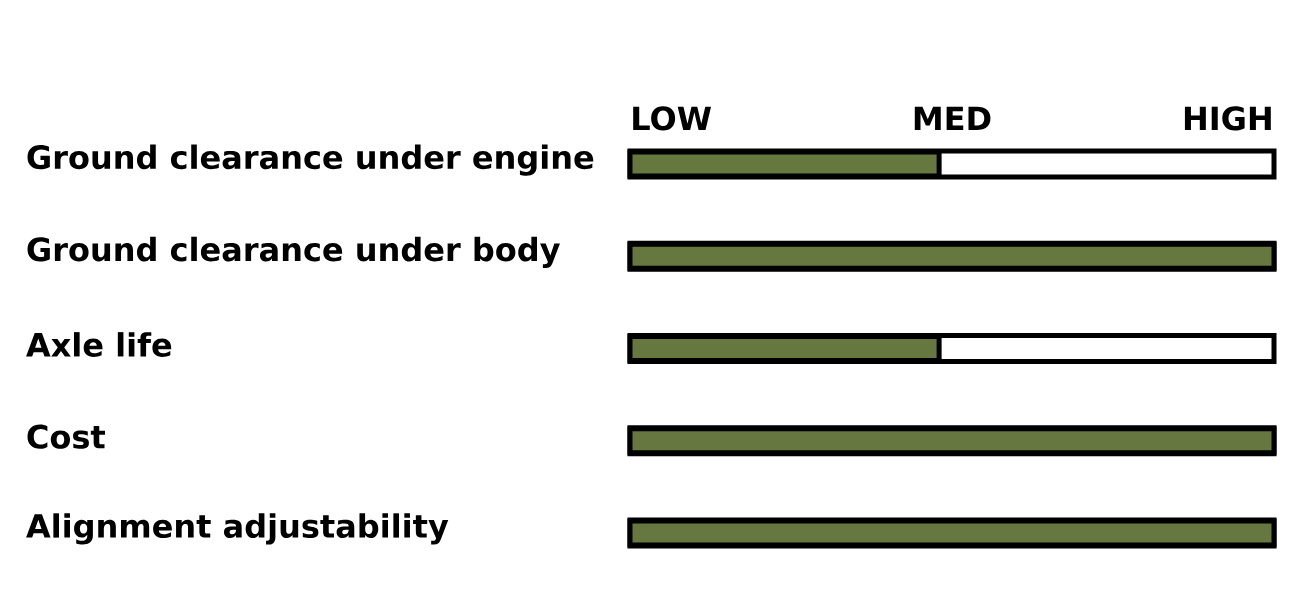 This screenshot has width=1307, height=612. What do you see at coordinates (672, 118) in the screenshot?
I see `annotation: LOW` at bounding box center [672, 118].